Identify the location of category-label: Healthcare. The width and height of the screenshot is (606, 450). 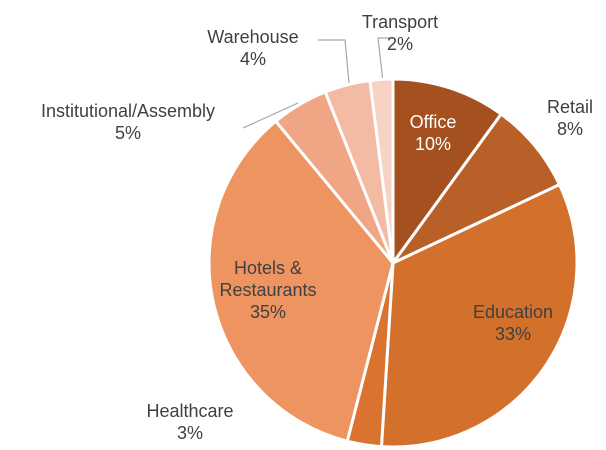
(190, 411).